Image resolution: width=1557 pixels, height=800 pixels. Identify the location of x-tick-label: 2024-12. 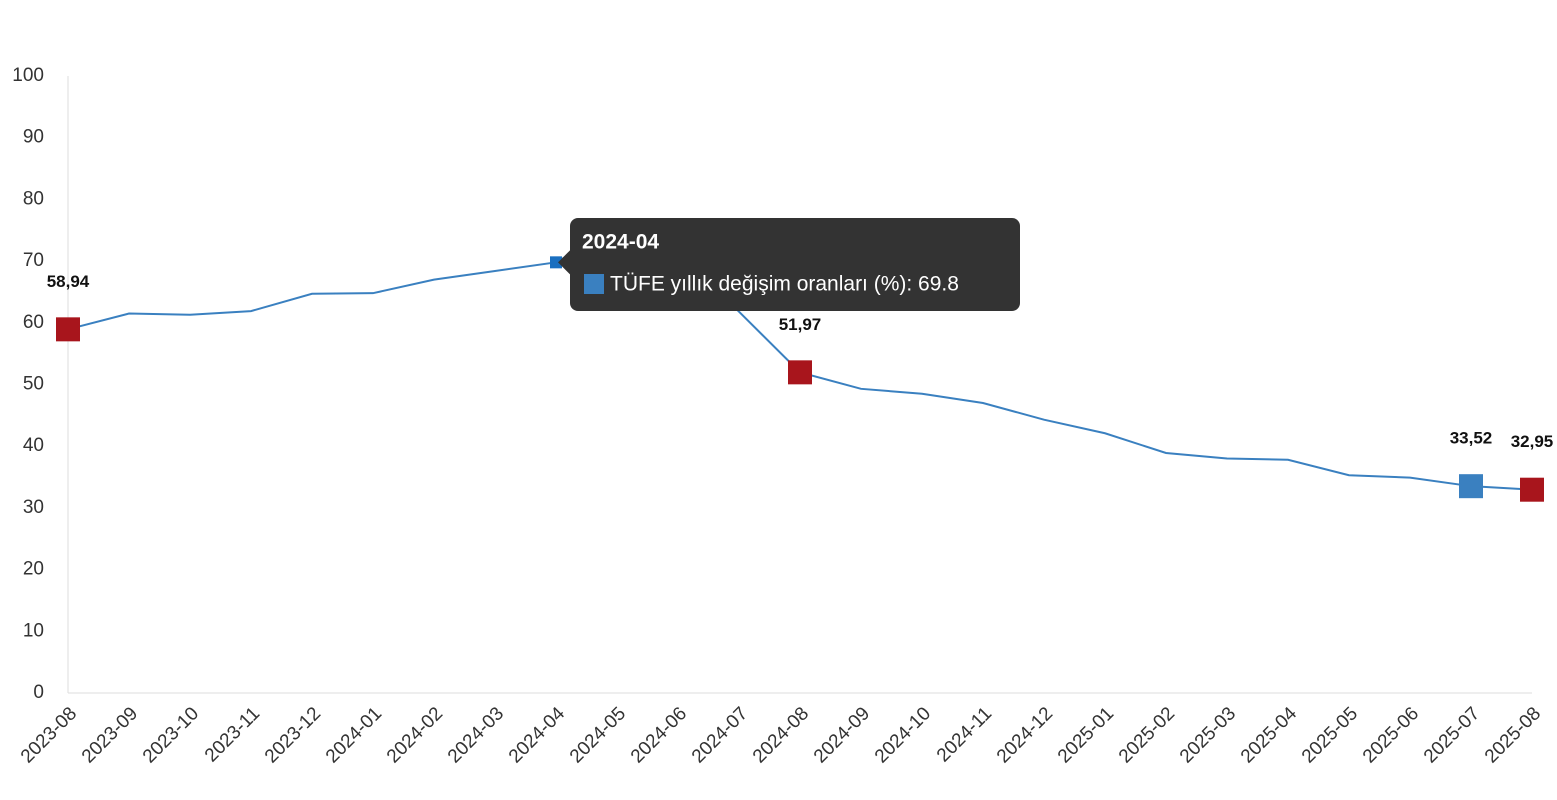
(1025, 735).